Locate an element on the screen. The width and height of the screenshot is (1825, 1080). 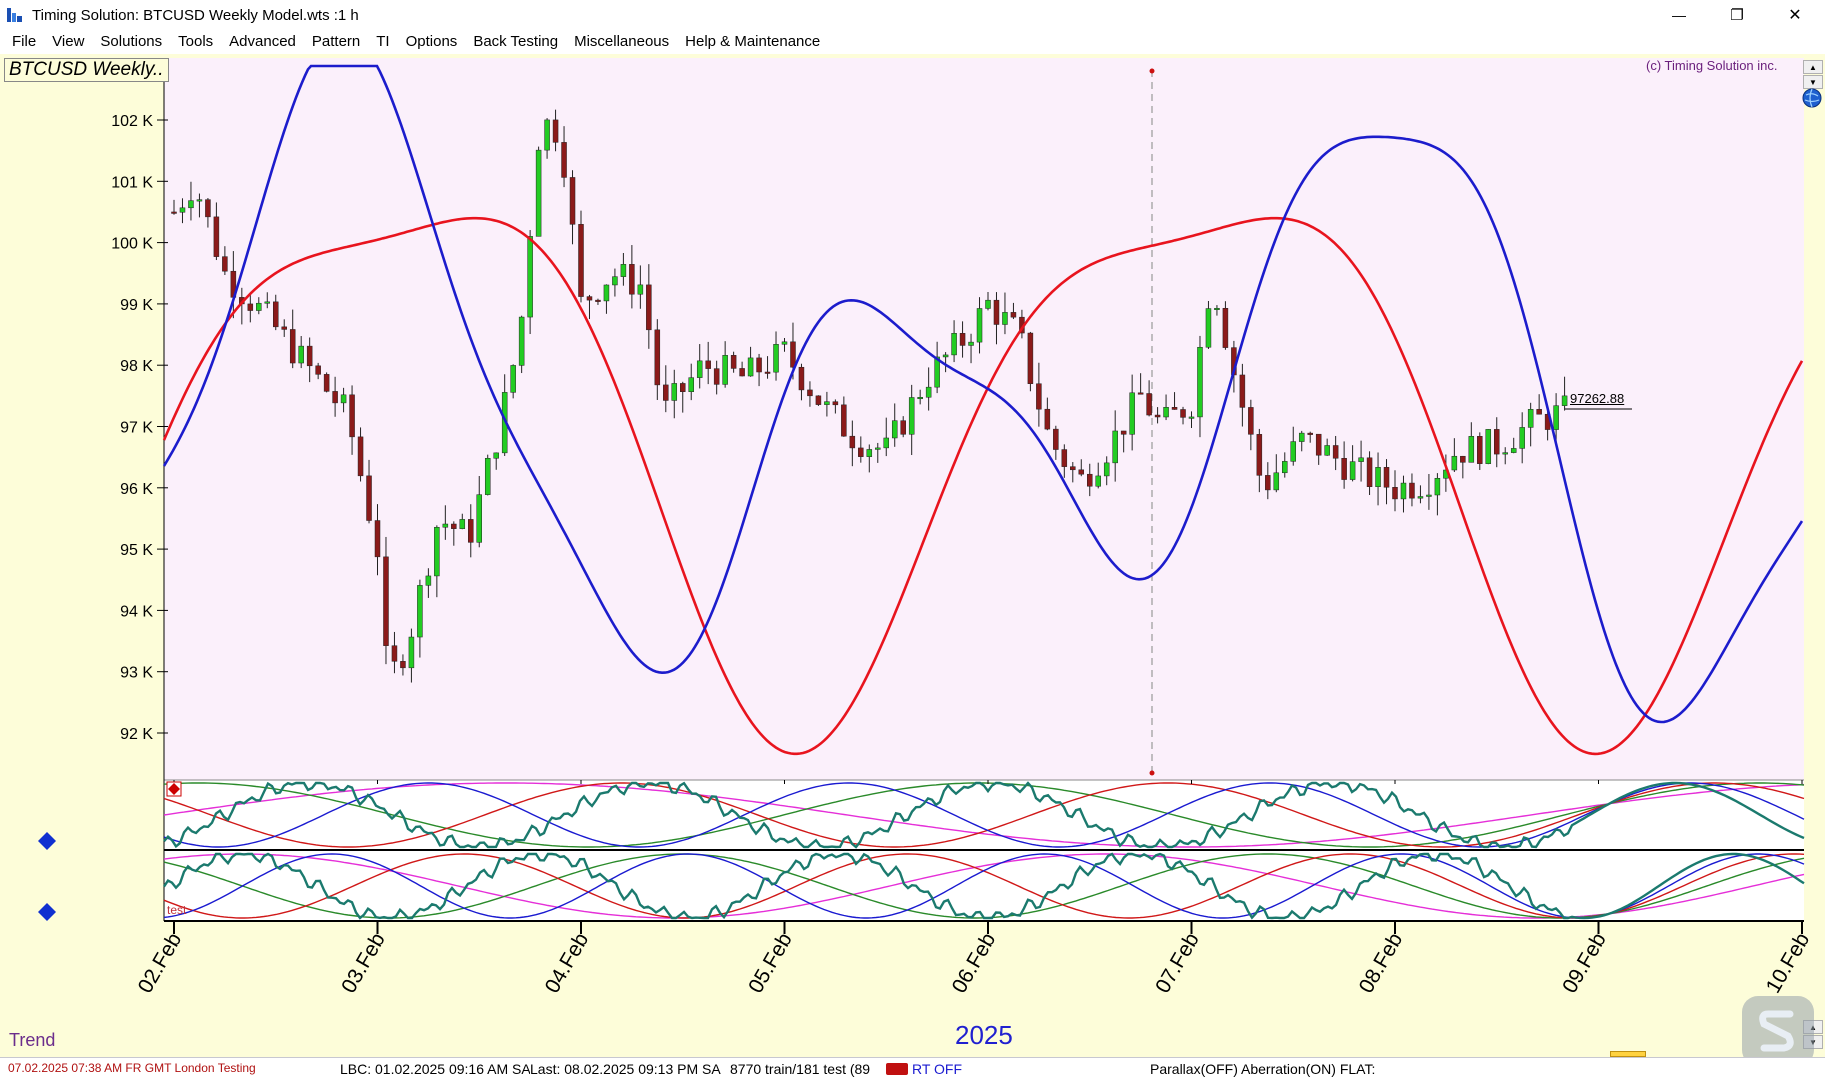
menu-ti: TI is located at coordinates (383, 41).